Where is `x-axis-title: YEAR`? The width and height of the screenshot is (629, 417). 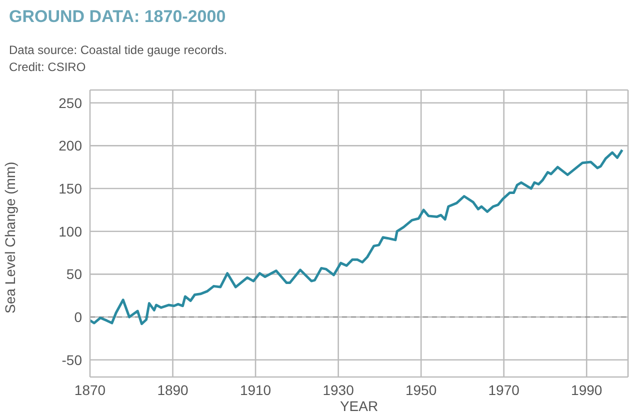
x-axis-title: YEAR is located at coordinates (359, 406).